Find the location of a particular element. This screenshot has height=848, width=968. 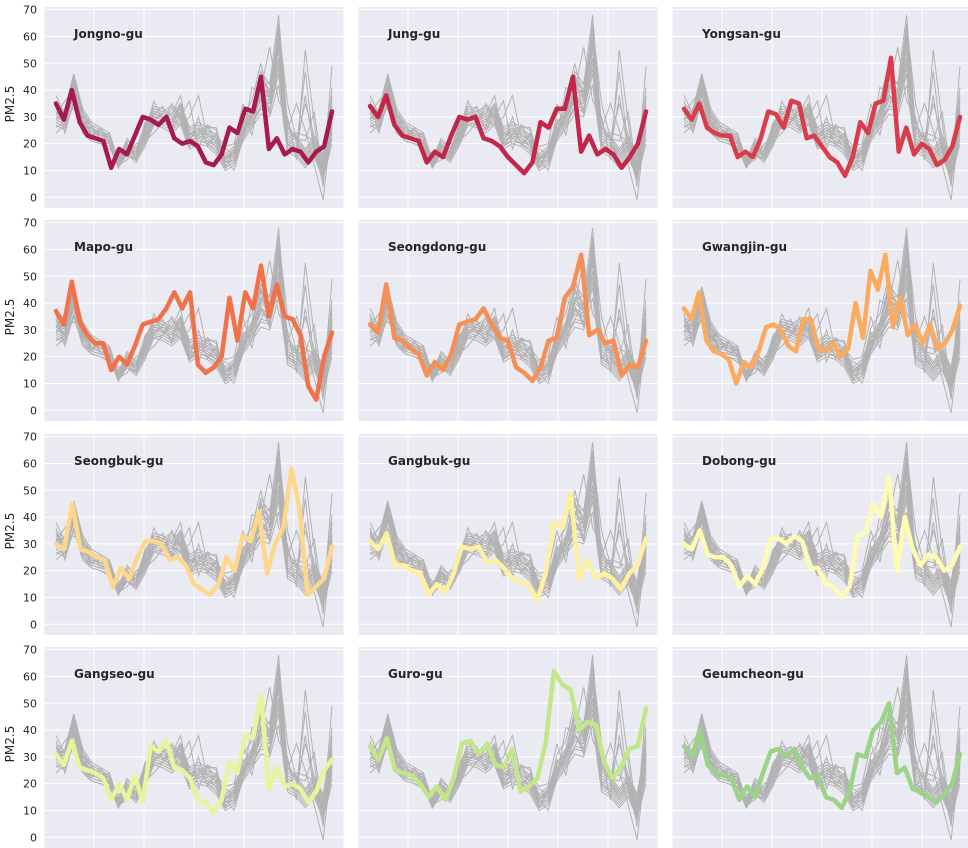

y-axis-label-row-1: PM2.5 is located at coordinates (10, 104).